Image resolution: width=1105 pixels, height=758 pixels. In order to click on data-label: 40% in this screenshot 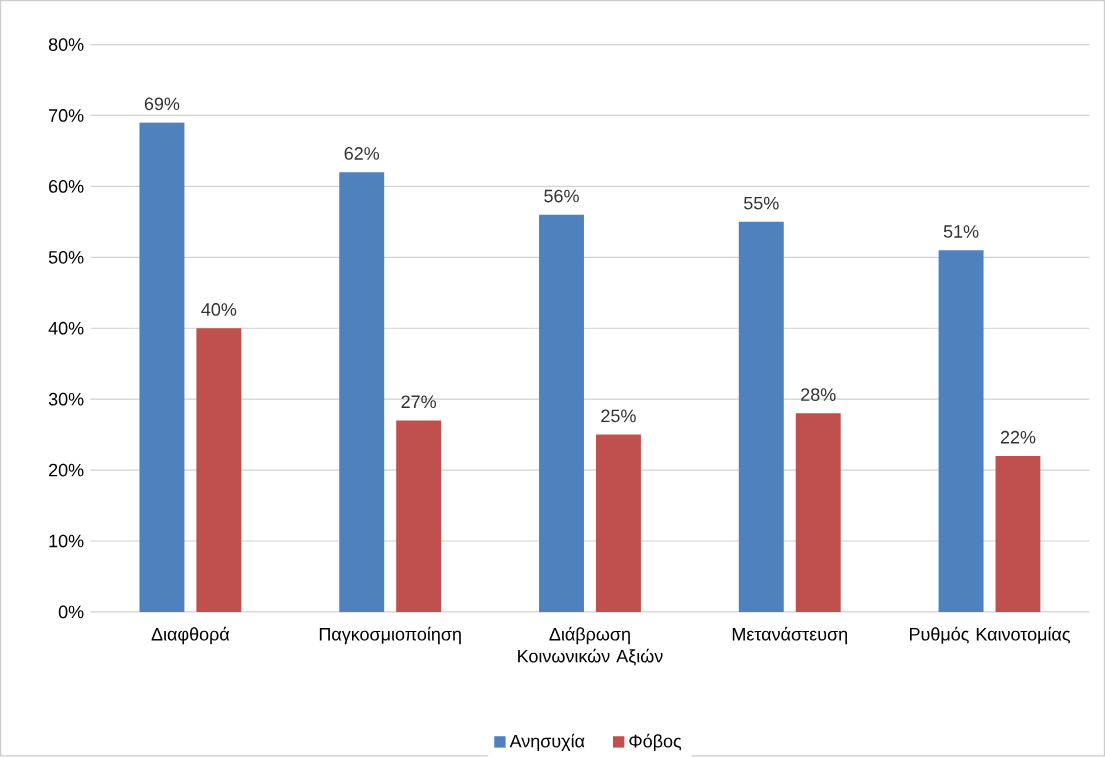, I will do `click(219, 309)`.